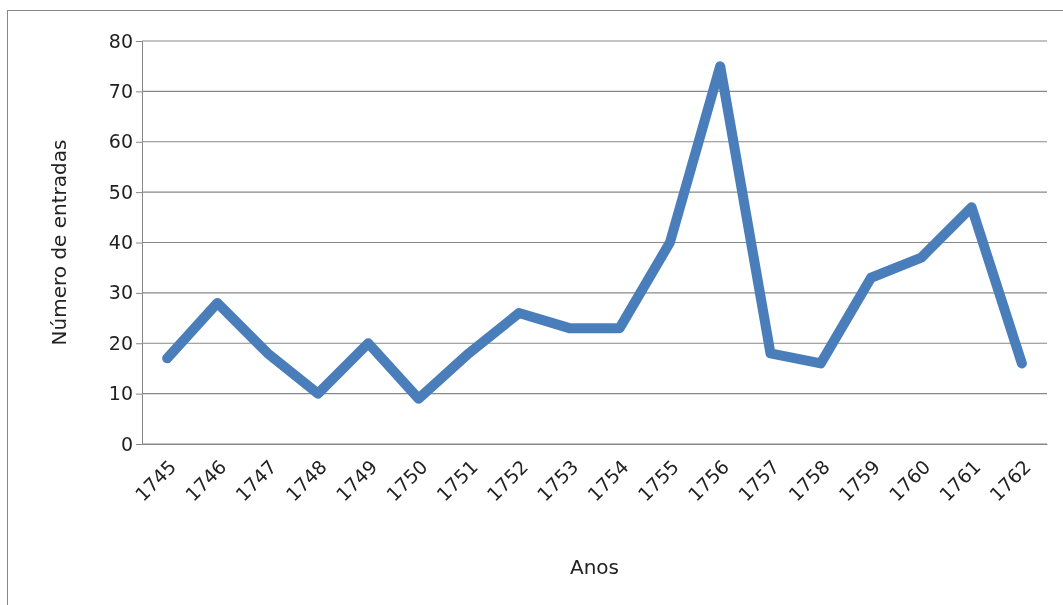 This screenshot has width=1063, height=605. What do you see at coordinates (120, 90) in the screenshot?
I see `y-tick-label: 70` at bounding box center [120, 90].